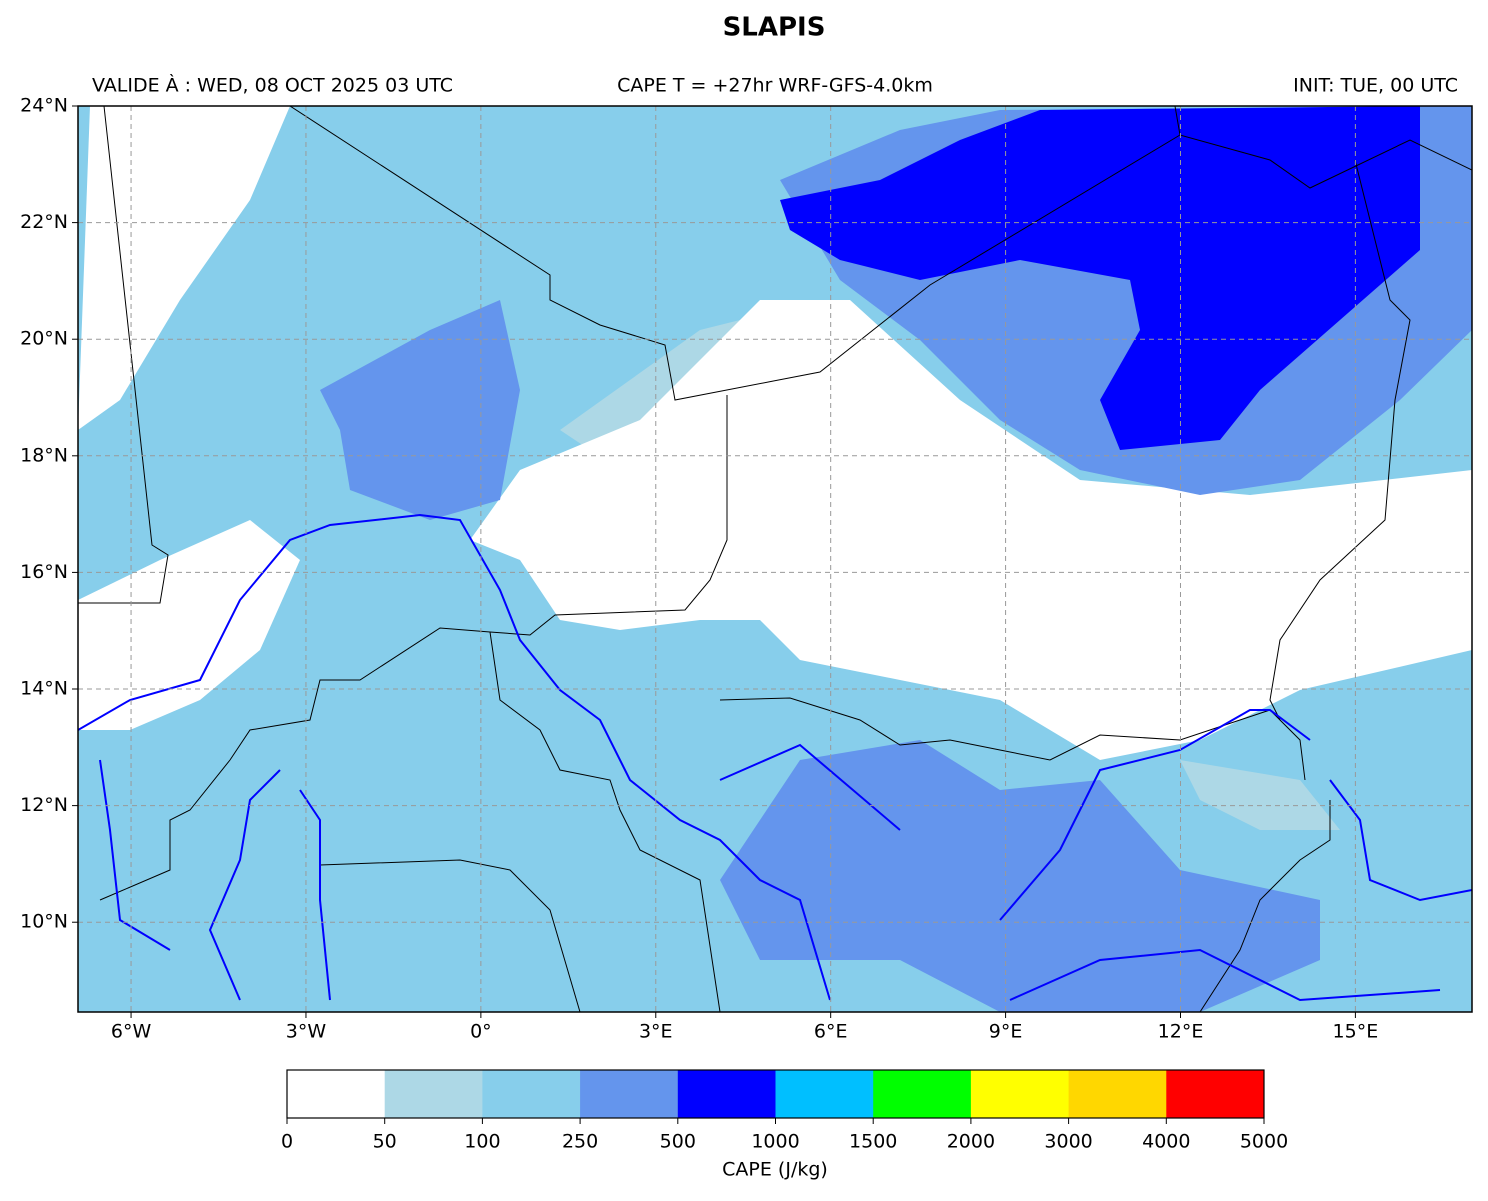 This screenshot has height=1201, width=1488. I want to click on colorbar-tick-label: 500, so click(678, 1142).